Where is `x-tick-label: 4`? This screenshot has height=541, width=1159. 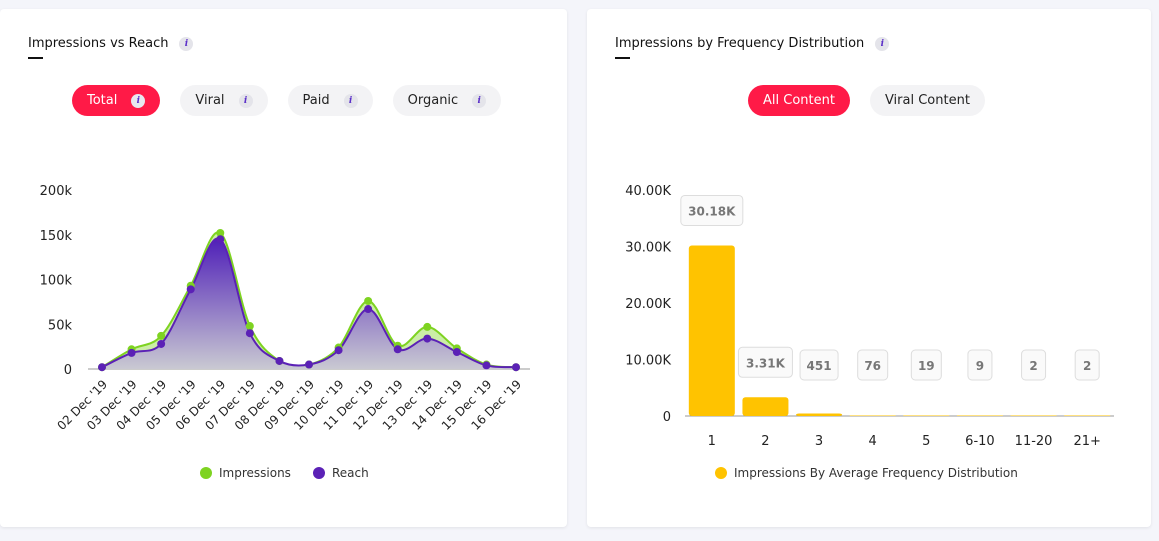
x-tick-label: 4 is located at coordinates (873, 441).